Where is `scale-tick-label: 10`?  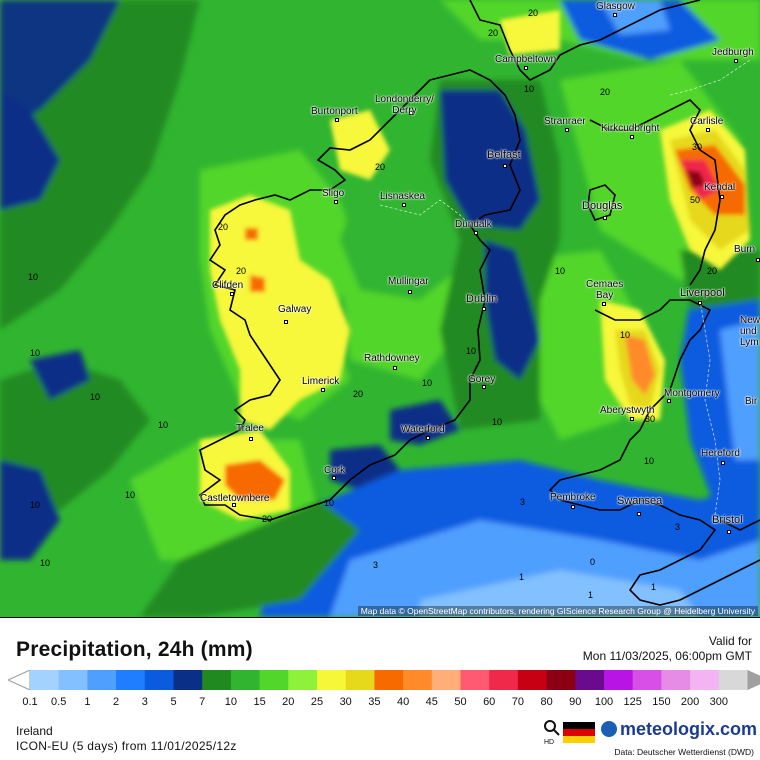 scale-tick-label: 10 is located at coordinates (231, 702).